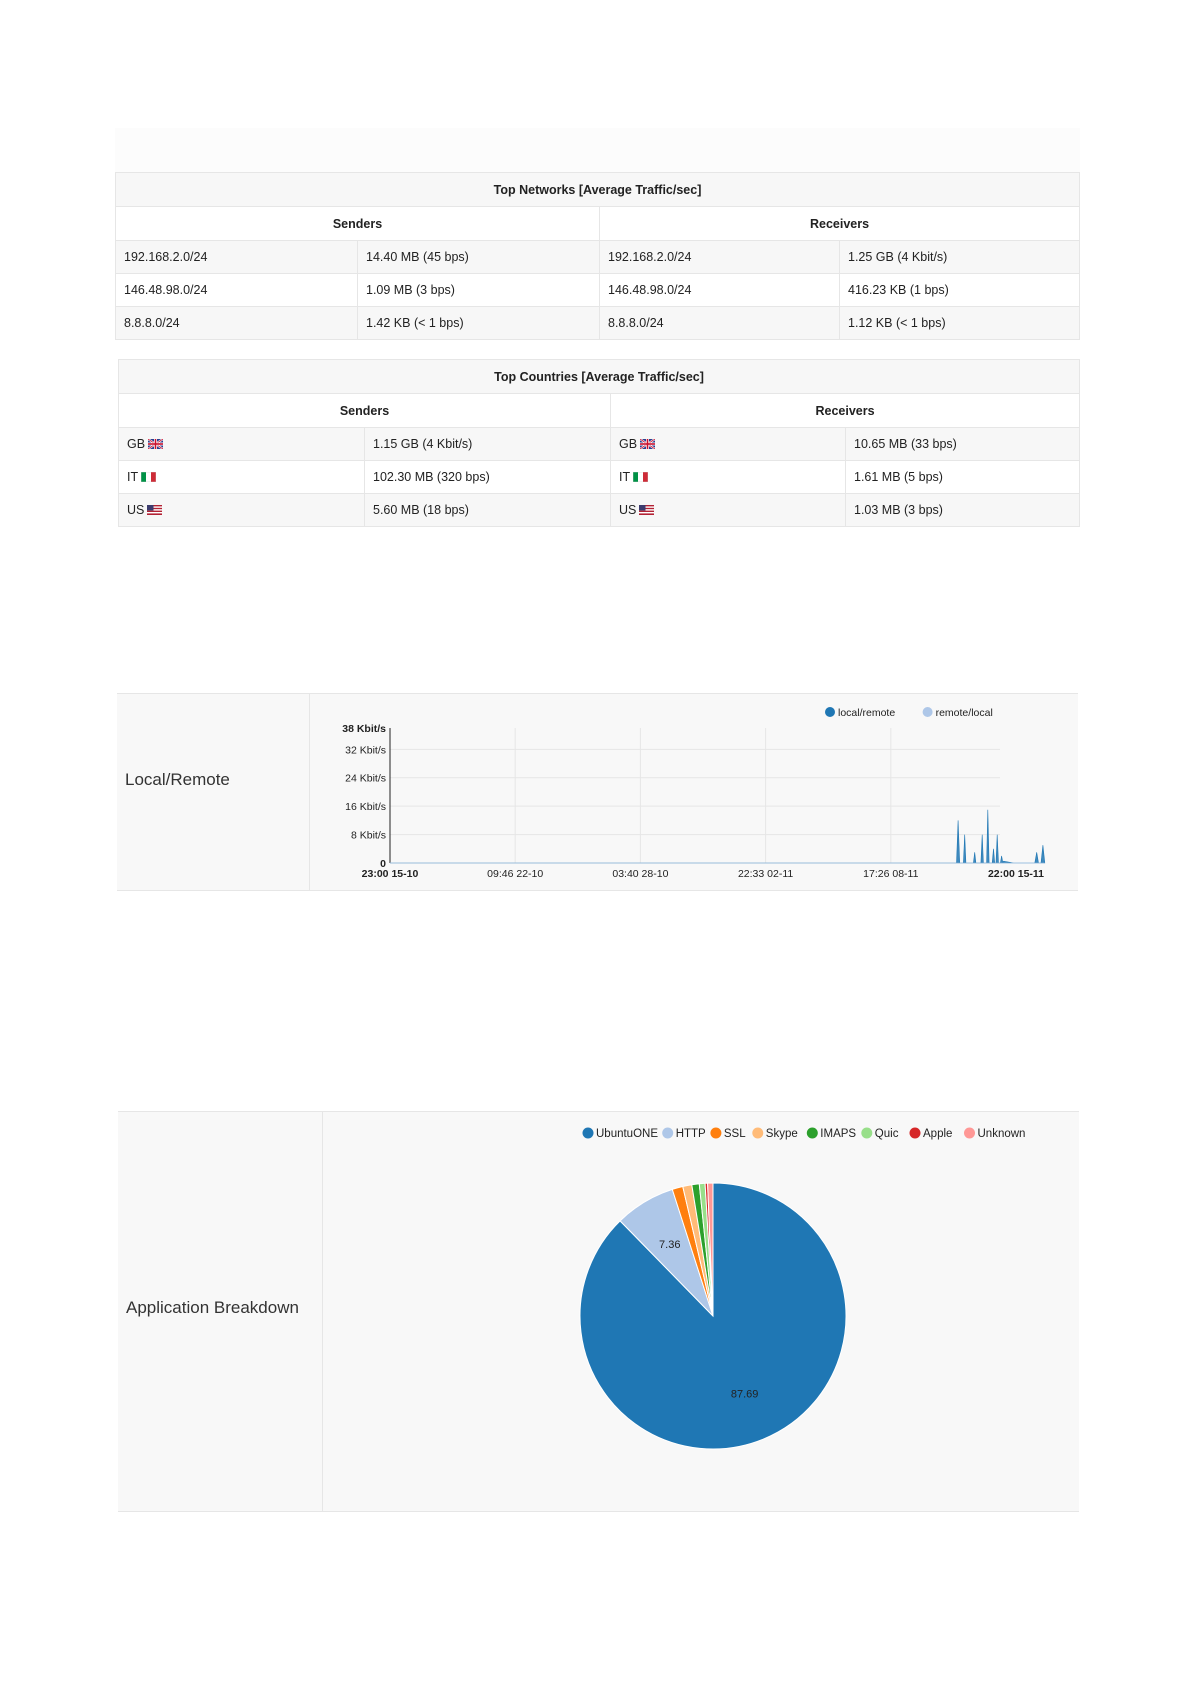 The width and height of the screenshot is (1190, 1684). What do you see at coordinates (1016, 874) in the screenshot?
I see `x-tick-label: 22:00 15-11` at bounding box center [1016, 874].